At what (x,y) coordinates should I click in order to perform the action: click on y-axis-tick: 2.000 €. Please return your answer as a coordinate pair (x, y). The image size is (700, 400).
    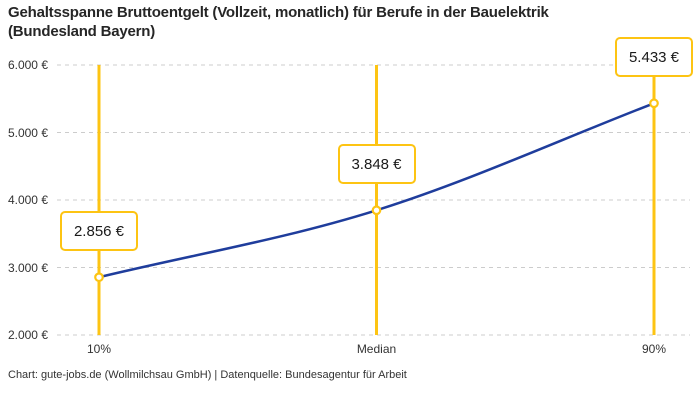
    Looking at the image, I should click on (27, 335).